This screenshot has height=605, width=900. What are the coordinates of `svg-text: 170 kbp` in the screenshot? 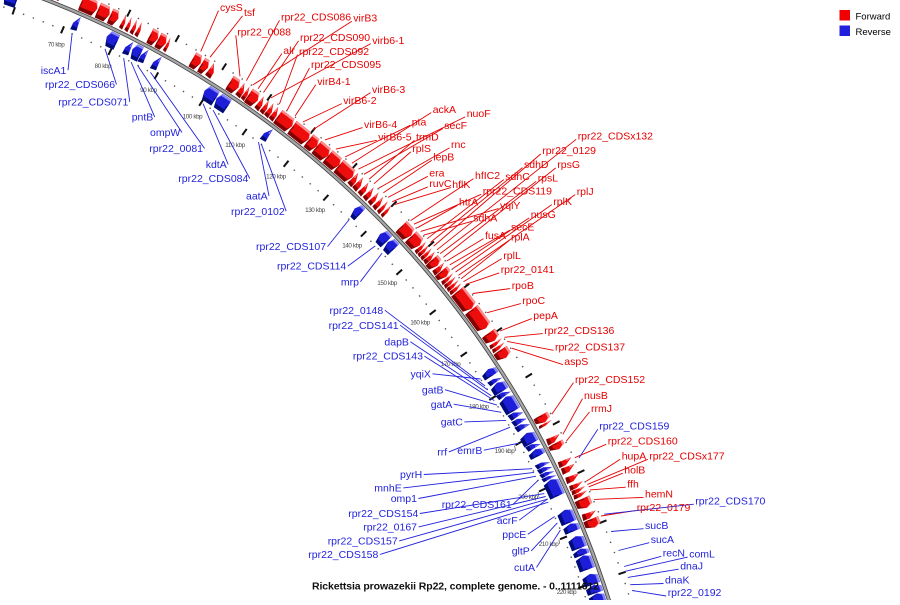 It's located at (451, 364).